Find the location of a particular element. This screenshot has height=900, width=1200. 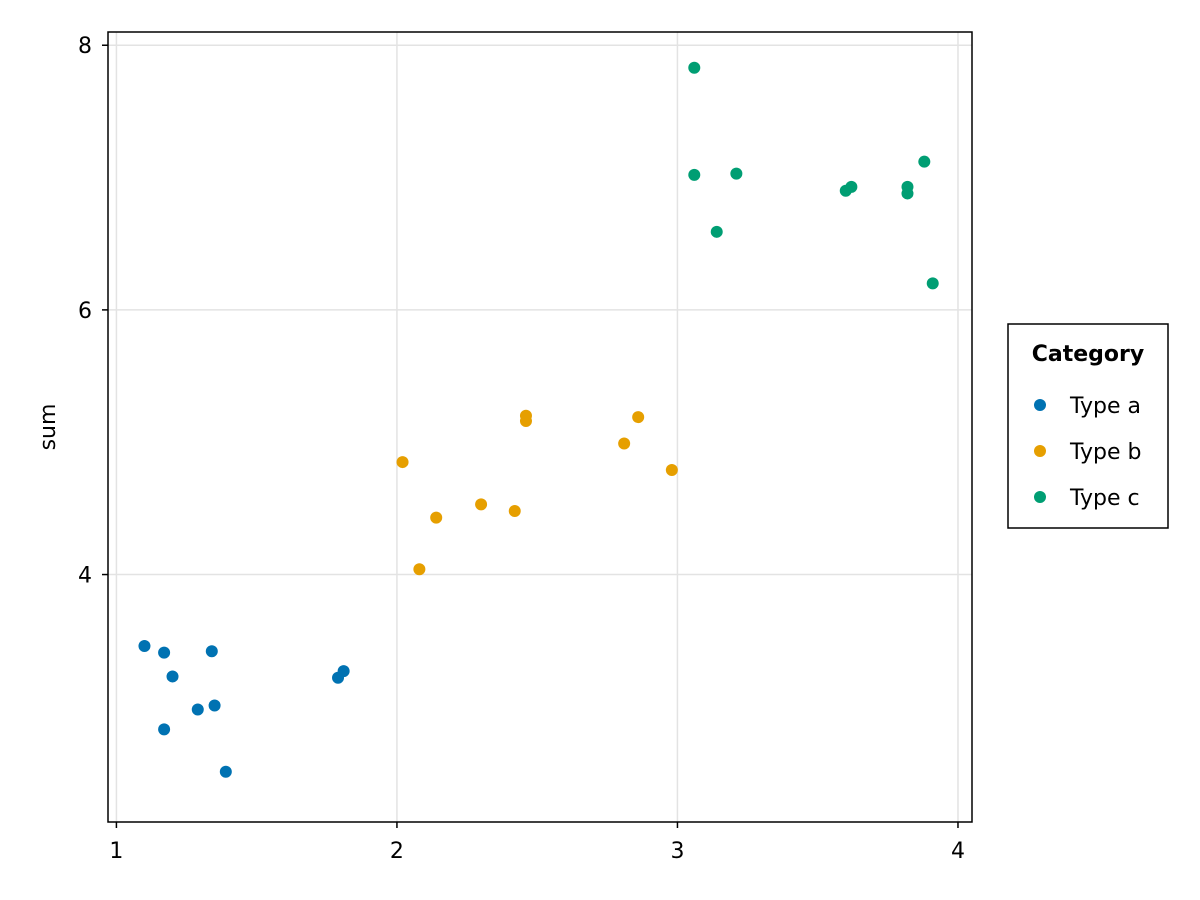

legend-title: Category is located at coordinates (1088, 354).